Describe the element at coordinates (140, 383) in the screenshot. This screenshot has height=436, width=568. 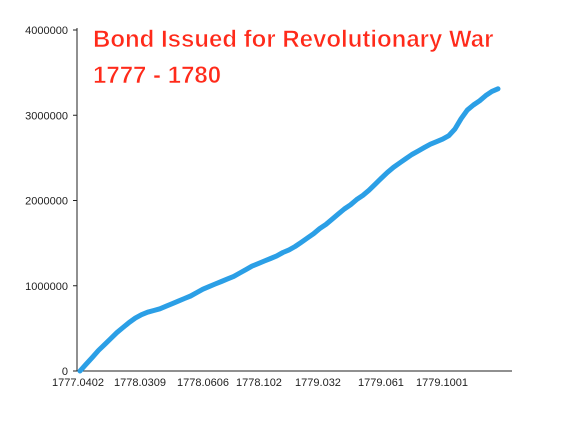
I see `x-tick-label: 1778.0309` at that location.